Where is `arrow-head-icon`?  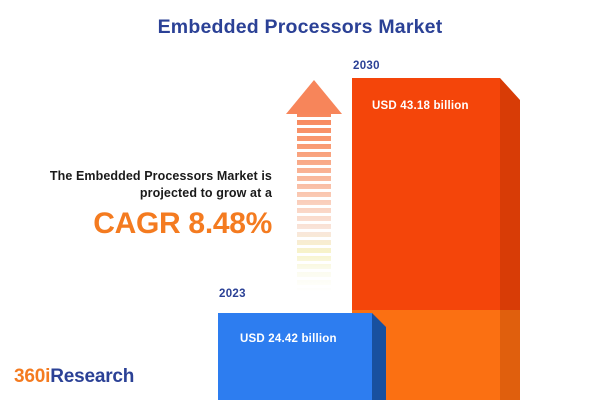 arrow-head-icon is located at coordinates (314, 97).